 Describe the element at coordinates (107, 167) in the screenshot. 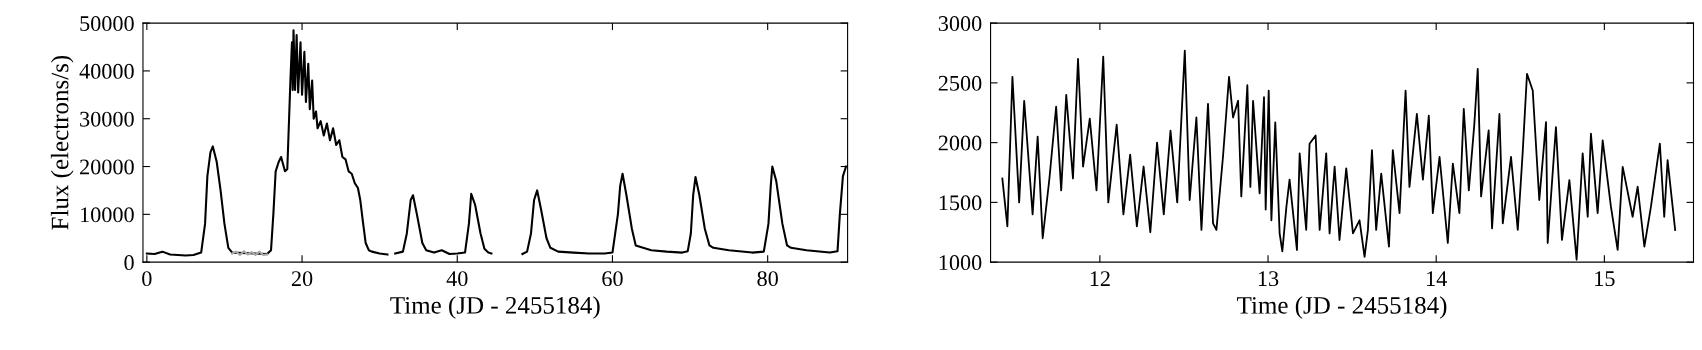

I see `y-tick-label: 20000` at that location.